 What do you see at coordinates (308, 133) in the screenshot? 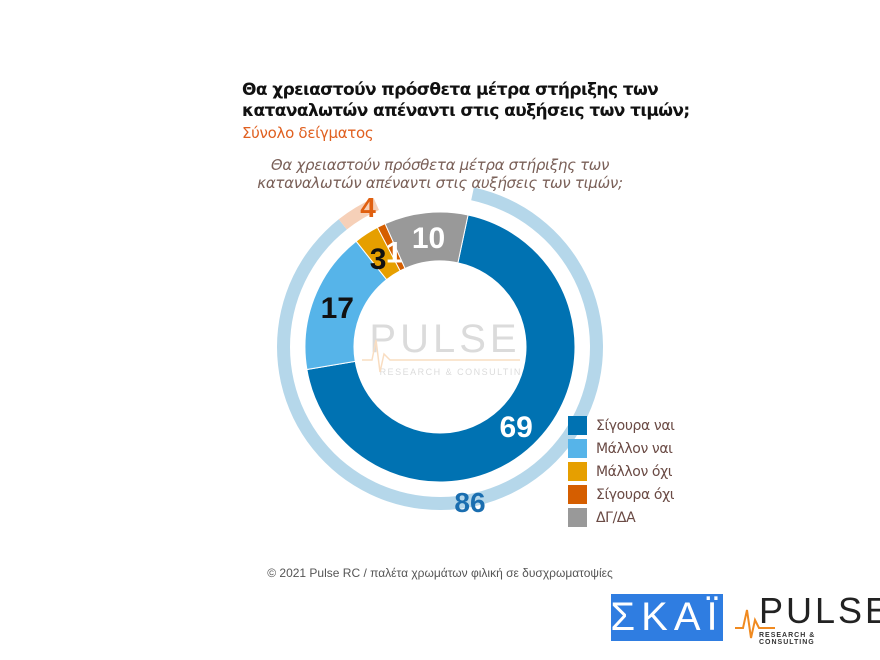
I see `subtitle: Σύνολο δείγματος` at bounding box center [308, 133].